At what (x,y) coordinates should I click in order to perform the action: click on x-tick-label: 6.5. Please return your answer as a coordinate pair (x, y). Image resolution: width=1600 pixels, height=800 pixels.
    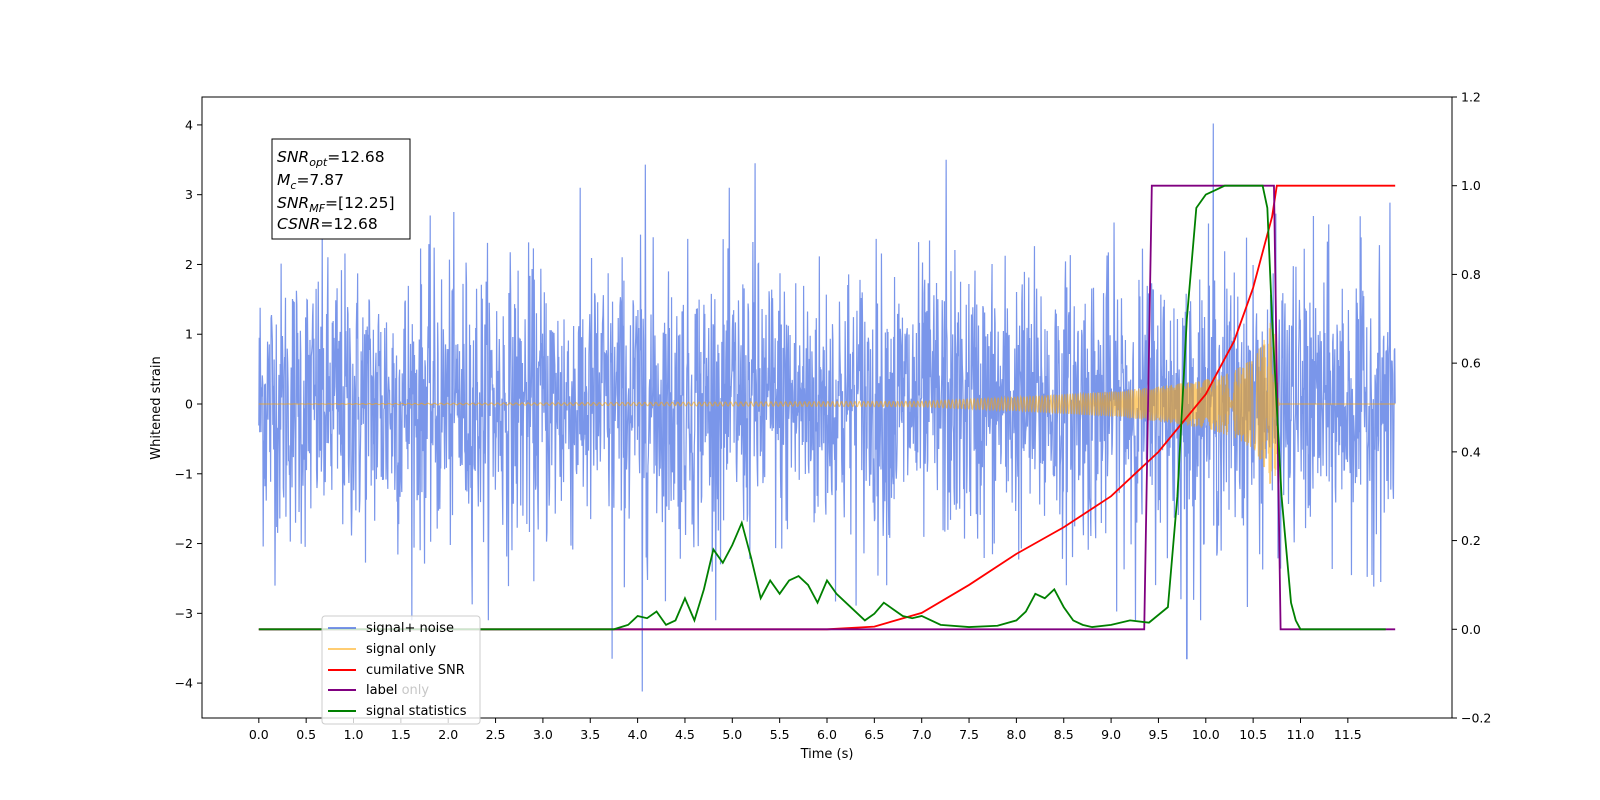
    Looking at the image, I should click on (874, 734).